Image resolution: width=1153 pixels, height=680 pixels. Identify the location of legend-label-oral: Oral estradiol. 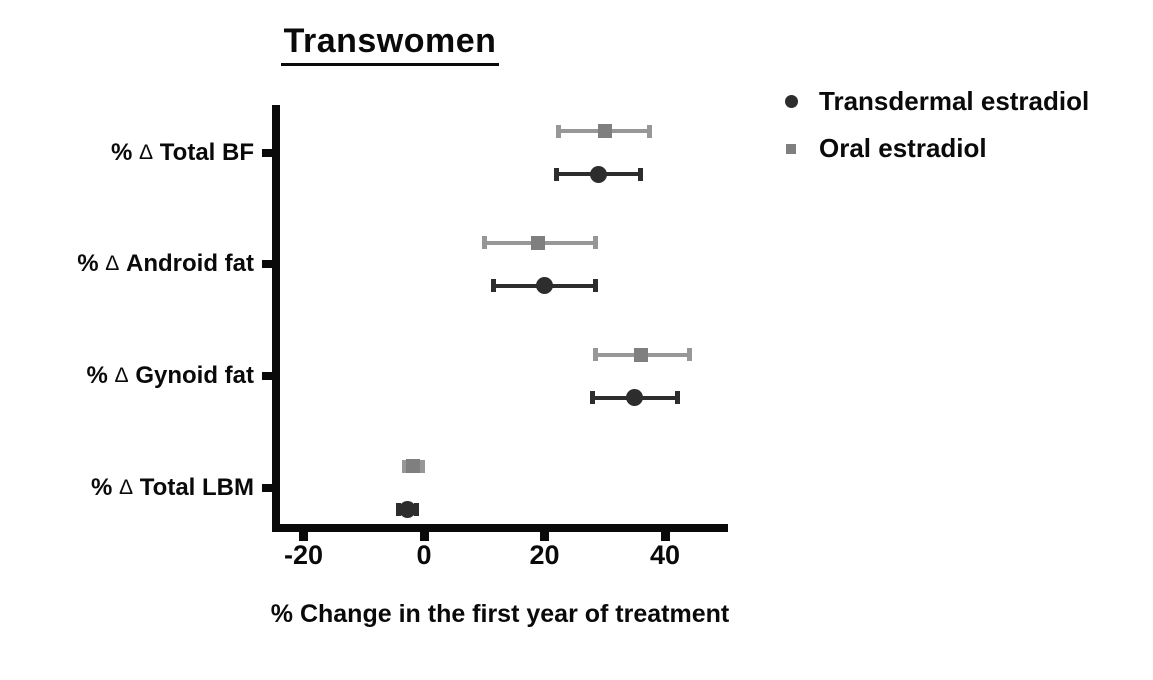
(903, 148).